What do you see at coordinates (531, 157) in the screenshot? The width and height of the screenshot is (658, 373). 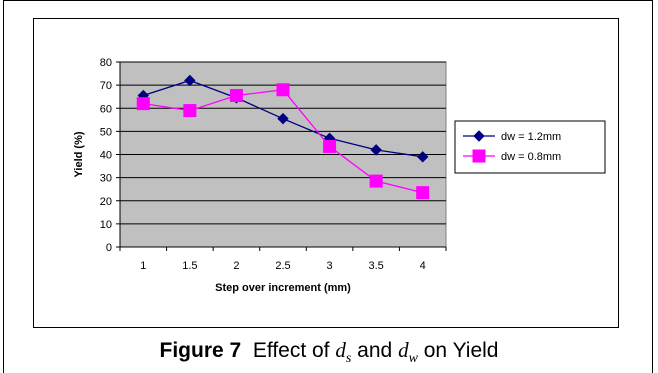 I see `legend-label-2: dw = 0.8mm` at bounding box center [531, 157].